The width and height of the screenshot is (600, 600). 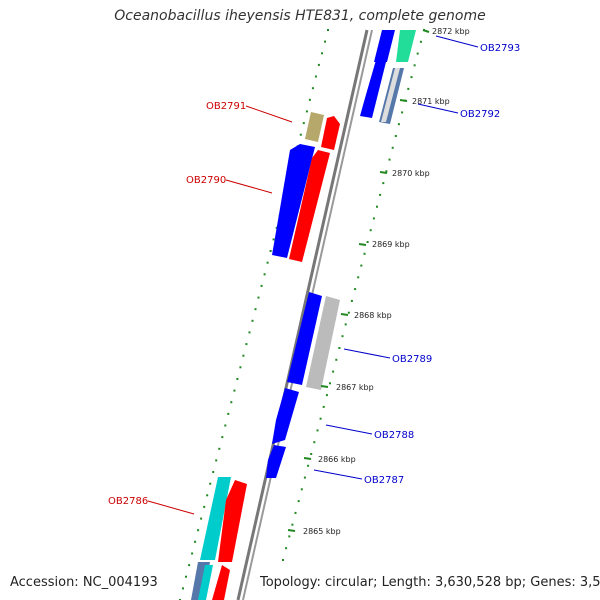 I want to click on gene-feature-ob2793-strand, so click(x=384, y=46).